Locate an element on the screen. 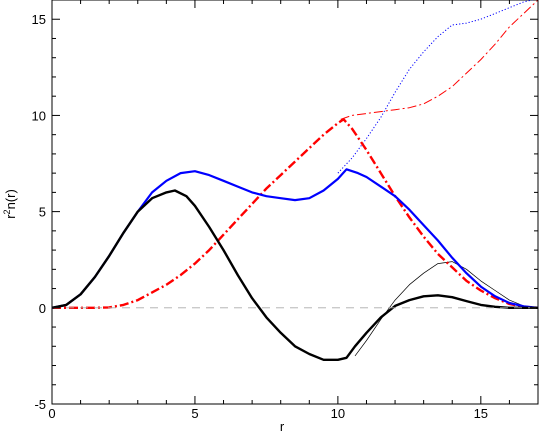  y-axis-label-sup: 2 is located at coordinates (7, 211).